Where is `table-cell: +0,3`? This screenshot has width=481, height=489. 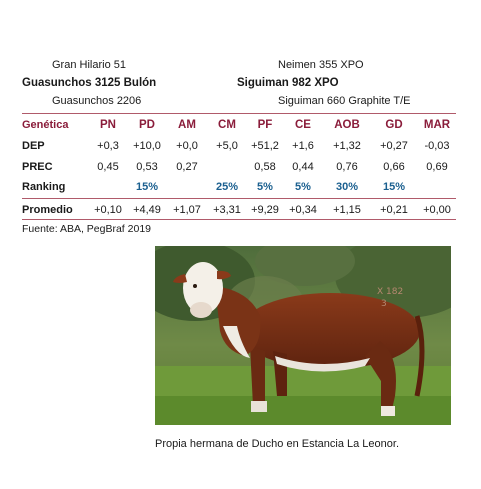 table-cell: +0,3 is located at coordinates (108, 146).